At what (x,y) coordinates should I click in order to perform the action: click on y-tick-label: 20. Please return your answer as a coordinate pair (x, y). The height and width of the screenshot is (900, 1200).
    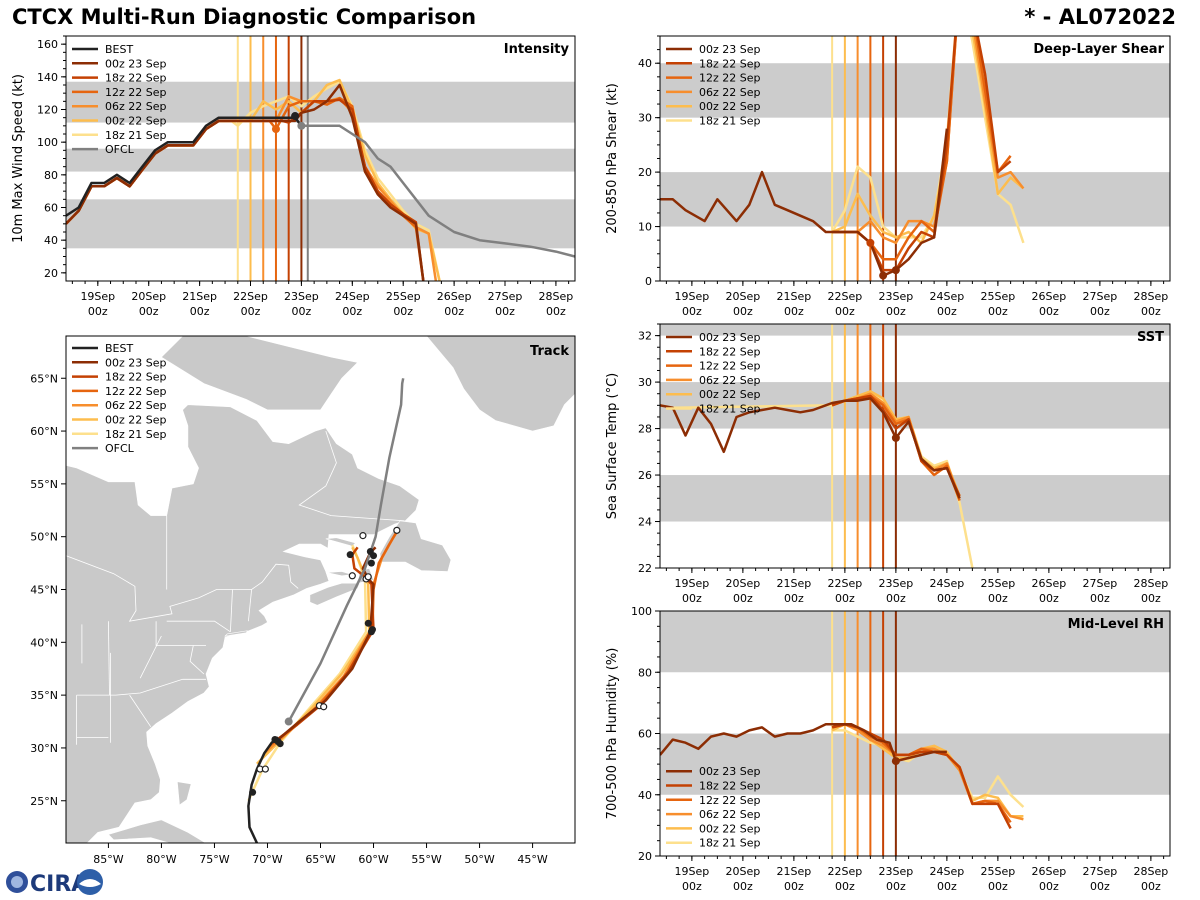
    Looking at the image, I should click on (645, 856).